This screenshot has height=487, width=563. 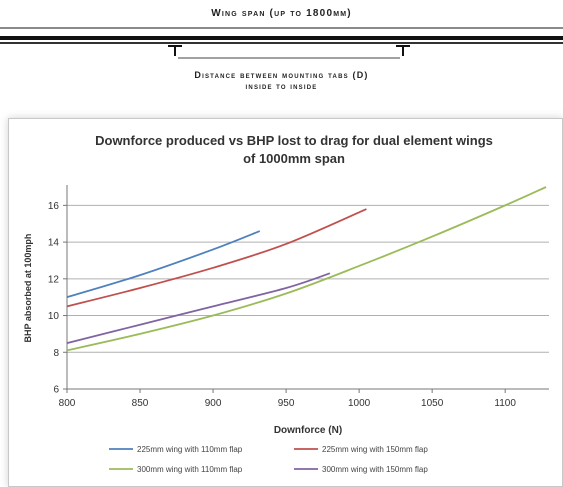 I want to click on wing-lower-element, so click(x=281, y=43).